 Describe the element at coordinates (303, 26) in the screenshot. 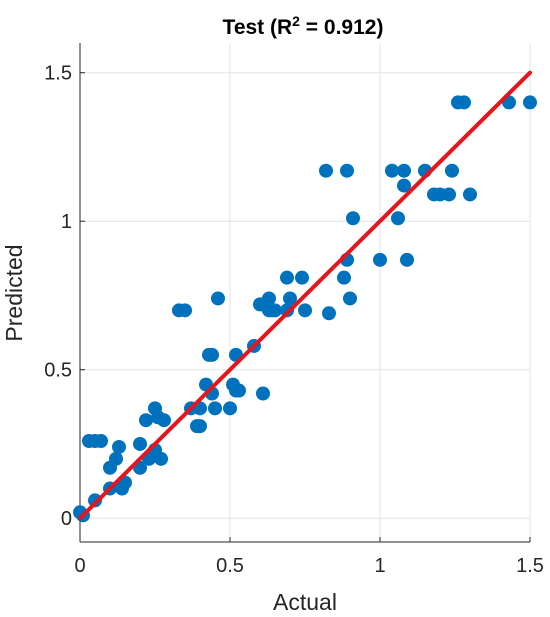

I see `chart-title: Test (R2 = 0.912)` at that location.